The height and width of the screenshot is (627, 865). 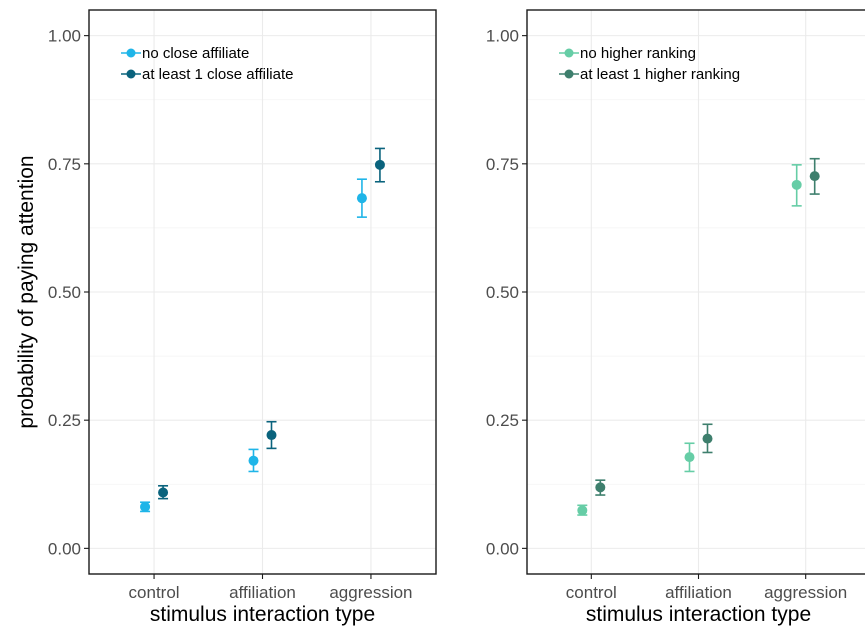 What do you see at coordinates (660, 74) in the screenshot?
I see `legend-label: at least 1 higher ranking` at bounding box center [660, 74].